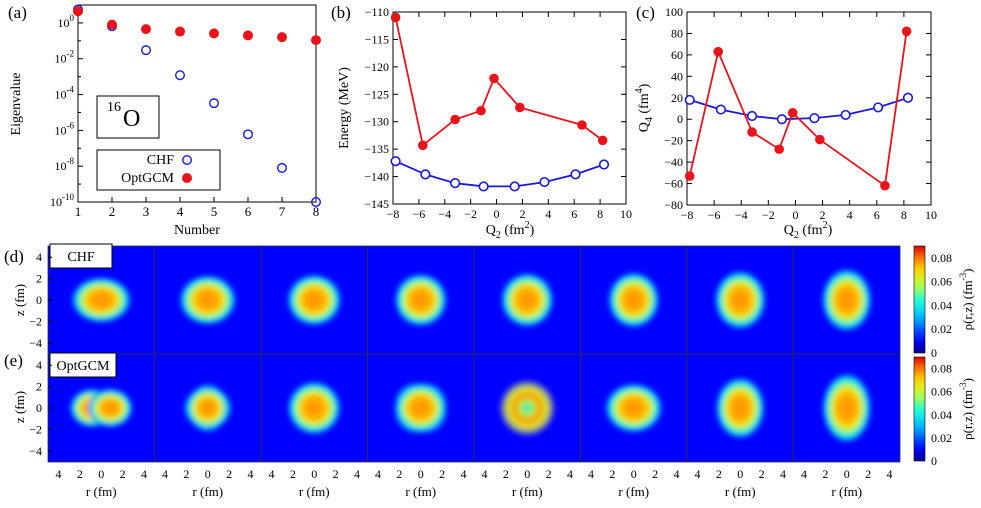 Image resolution: width=981 pixels, height=508 pixels. I want to click on panel-e-colorbar-tick: 0.04, so click(941, 415).